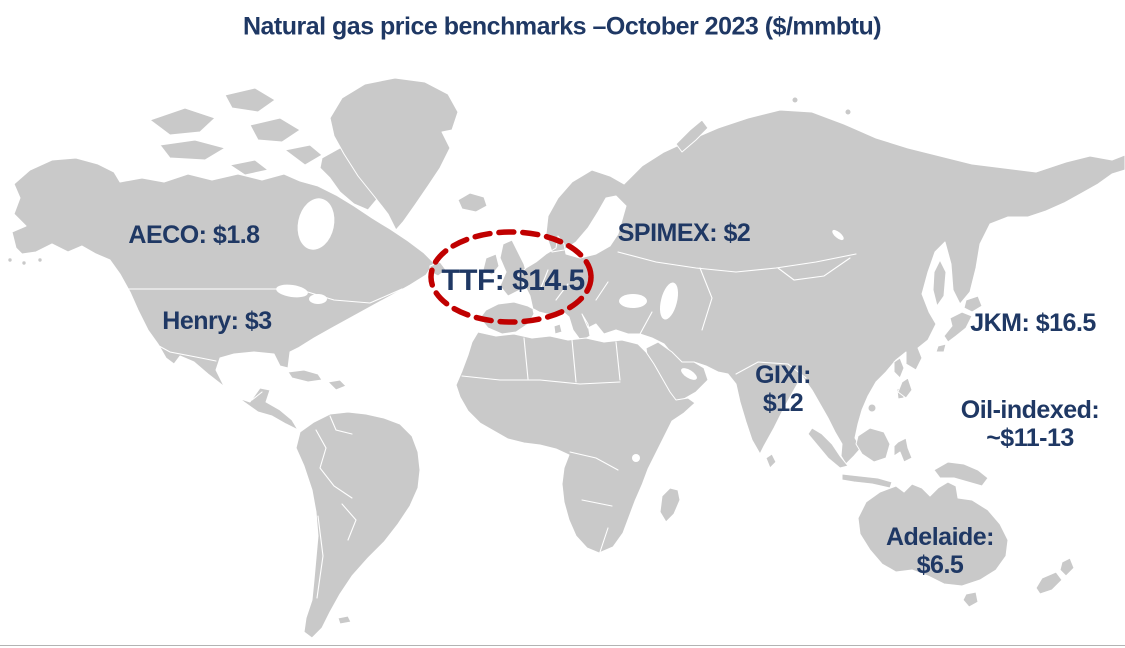  I want to click on australia, so click(933, 534).